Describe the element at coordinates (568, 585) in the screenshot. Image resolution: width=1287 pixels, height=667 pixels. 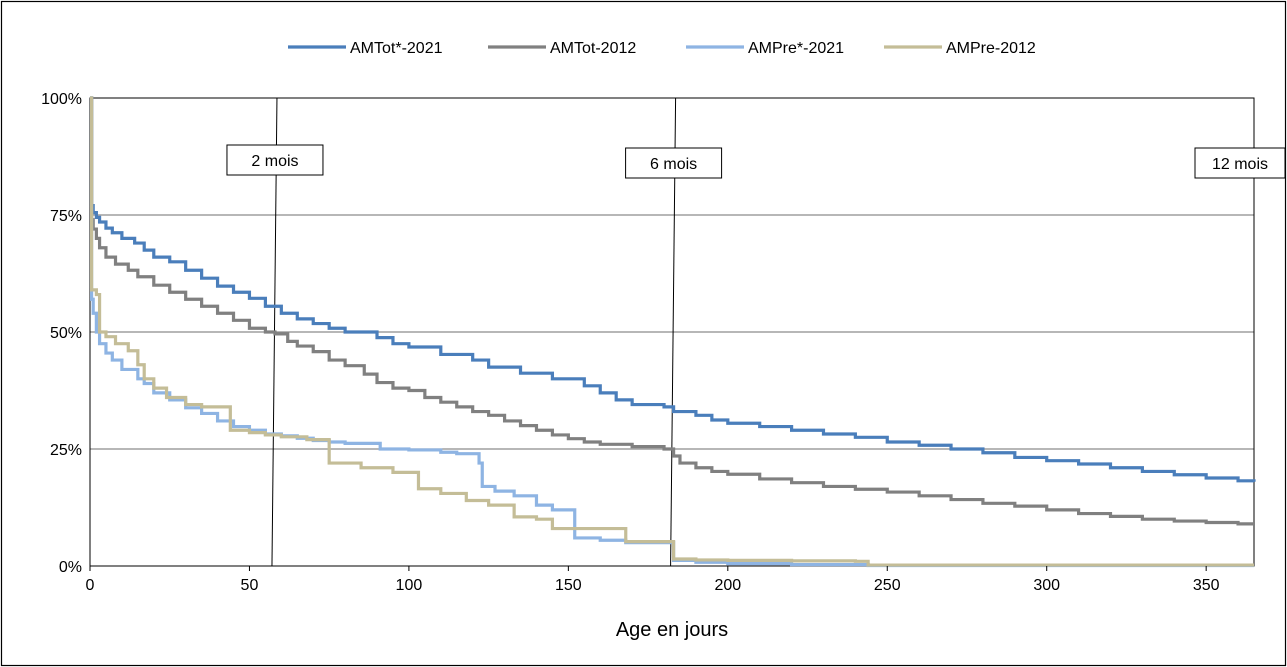
I see `x-tick-label: 150` at that location.